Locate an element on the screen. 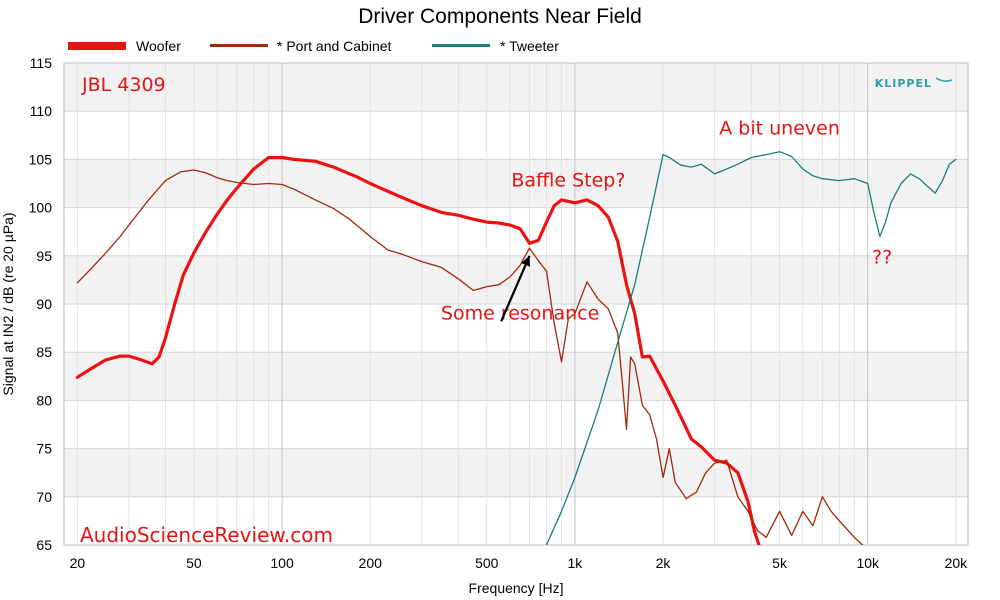  chart-title: Driver Components Near Field is located at coordinates (500, 16).